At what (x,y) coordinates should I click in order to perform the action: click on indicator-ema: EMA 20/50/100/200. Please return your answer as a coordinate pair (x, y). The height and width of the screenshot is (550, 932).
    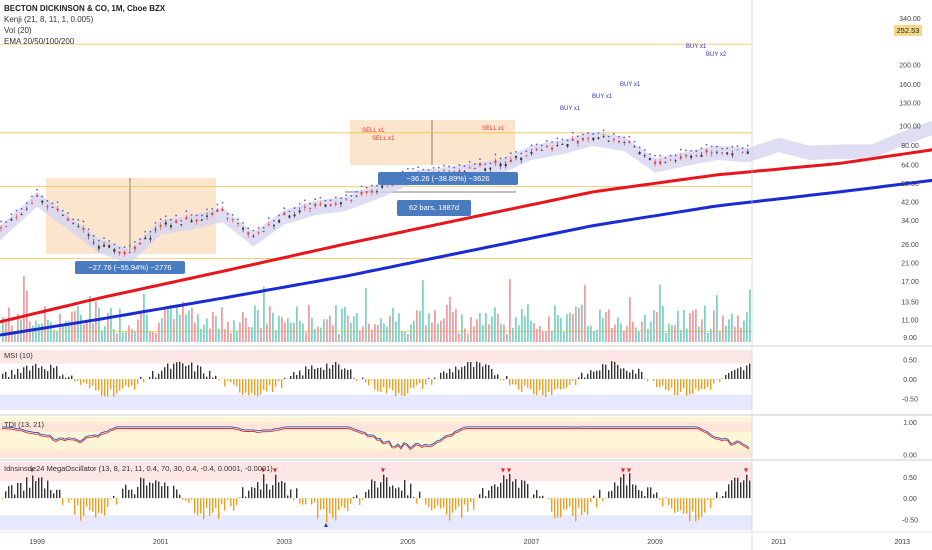
    Looking at the image, I should click on (39, 41).